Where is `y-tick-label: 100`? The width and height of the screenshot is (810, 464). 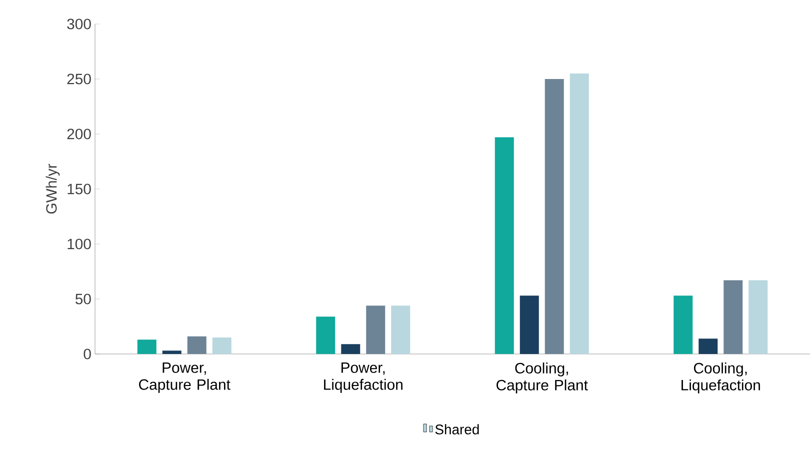 y-tick-label: 100 is located at coordinates (79, 244).